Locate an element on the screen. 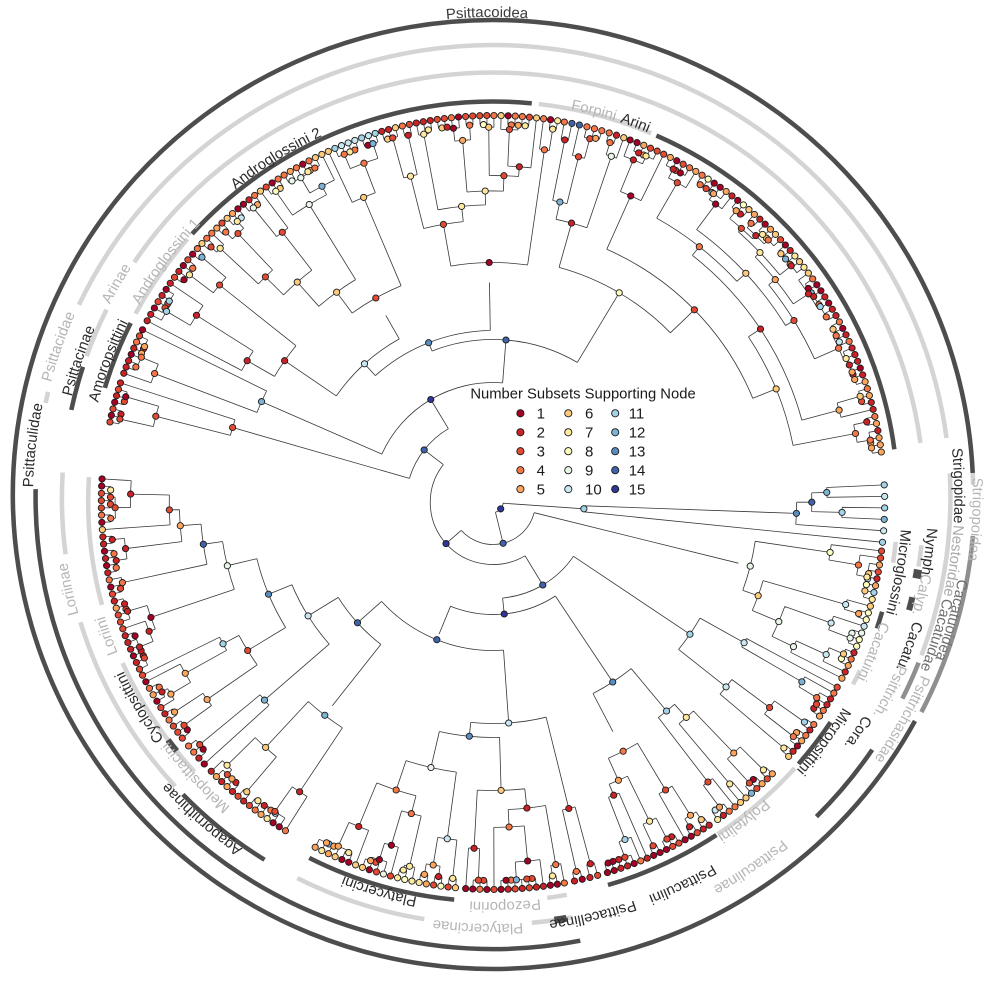  svg-text: 4 is located at coordinates (541, 471).